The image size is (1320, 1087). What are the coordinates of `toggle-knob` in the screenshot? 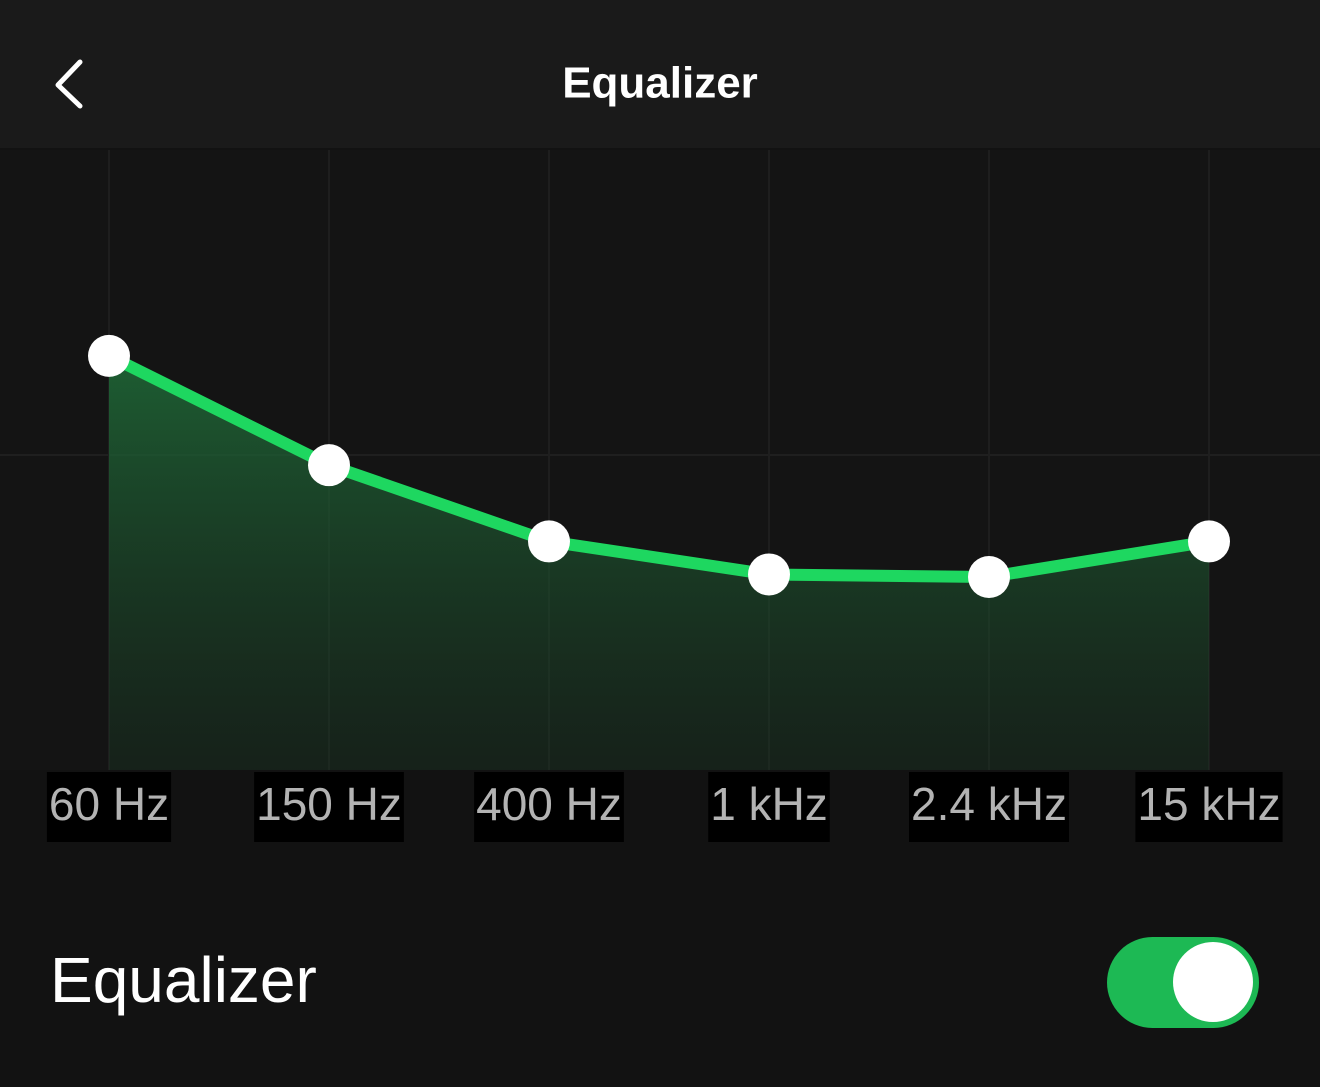 It's located at (1213, 982).